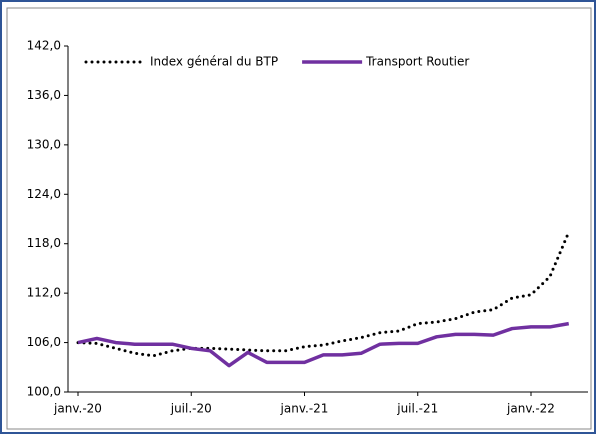  What do you see at coordinates (44, 243) in the screenshot?
I see `y-tick-label: 118,0` at bounding box center [44, 243].